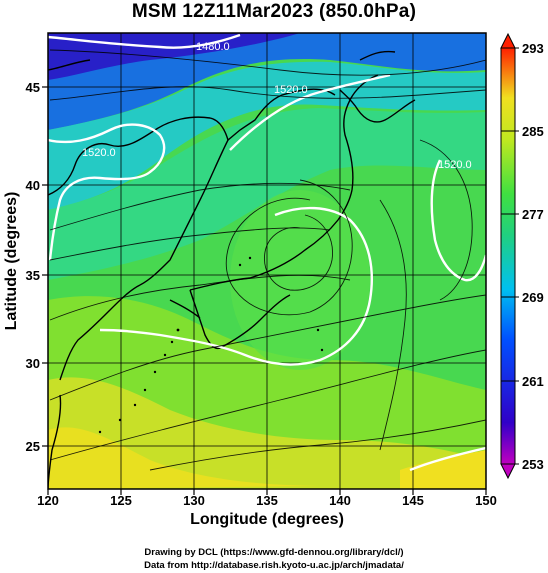 The width and height of the screenshot is (548, 573). What do you see at coordinates (11, 261) in the screenshot?
I see `y-axis-label: Latitude (degrees)` at bounding box center [11, 261].